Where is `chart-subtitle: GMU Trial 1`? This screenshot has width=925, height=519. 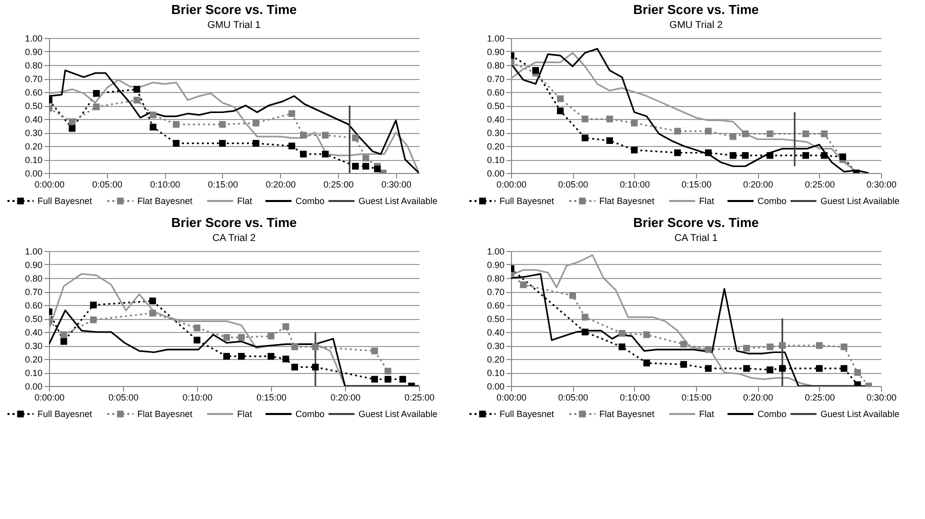
chart-subtitle: GMU Trial 1 is located at coordinates (234, 25).